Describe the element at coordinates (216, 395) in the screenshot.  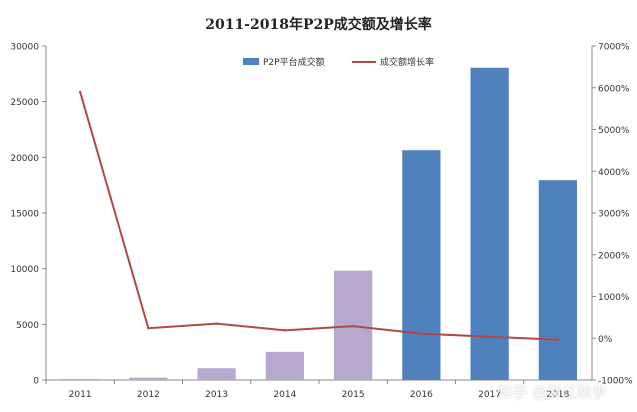
I see `x-tick-label: 2013` at that location.